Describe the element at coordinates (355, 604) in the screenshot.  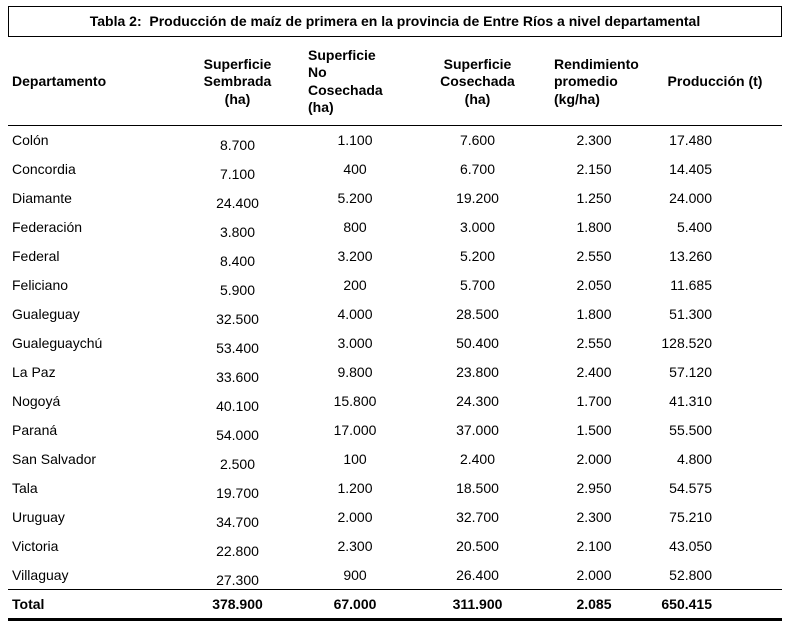
I see `total-no-cosechada-cell: 67.000` at that location.